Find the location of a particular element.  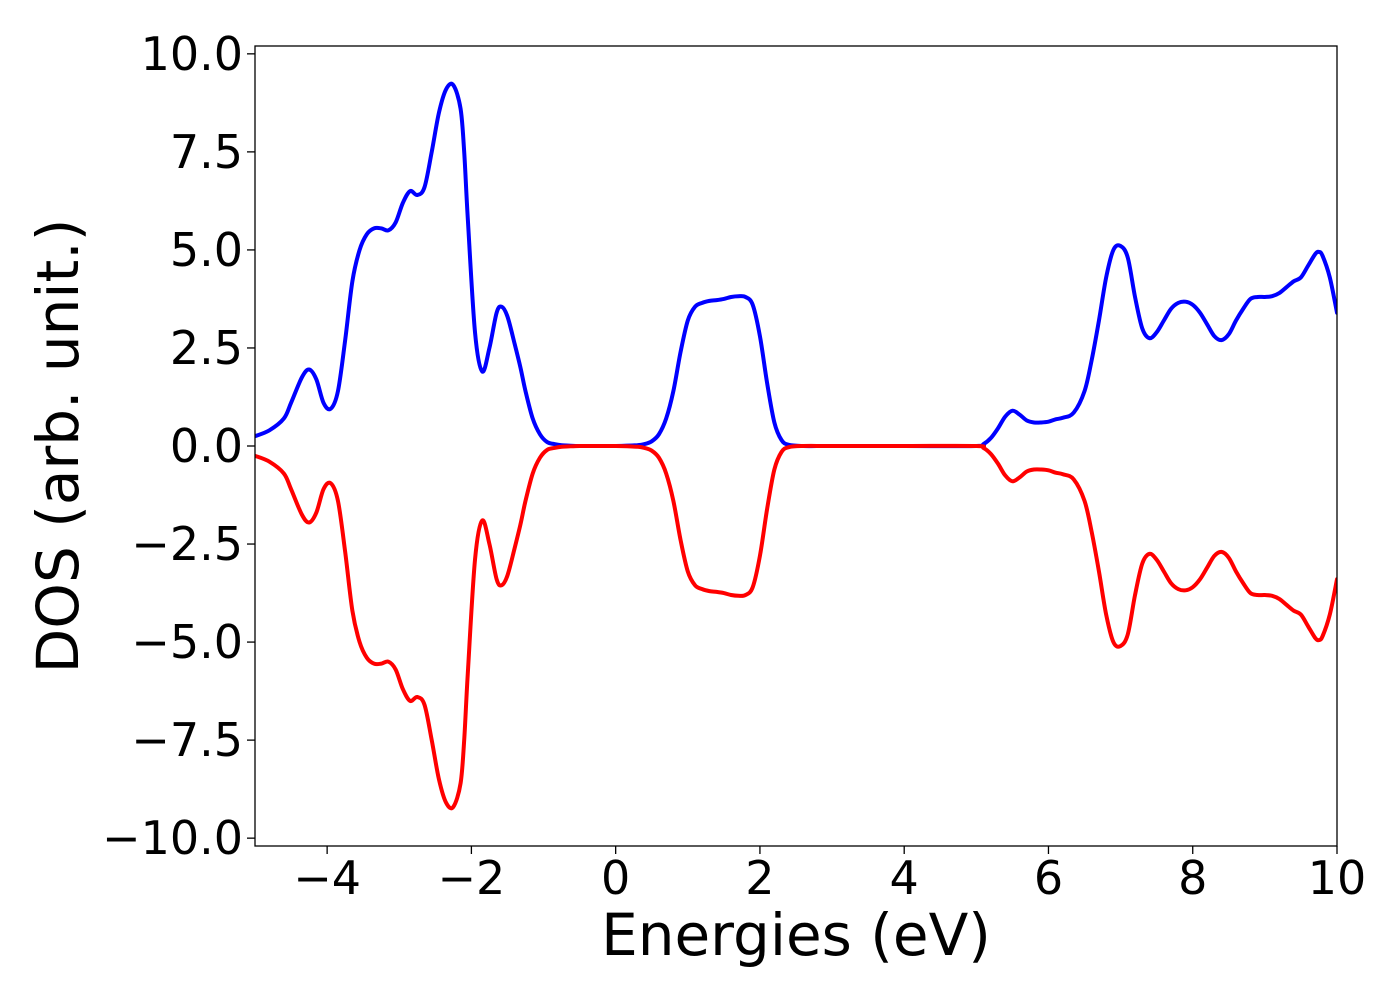

y-tick-label: −10.0 is located at coordinates (172, 838).